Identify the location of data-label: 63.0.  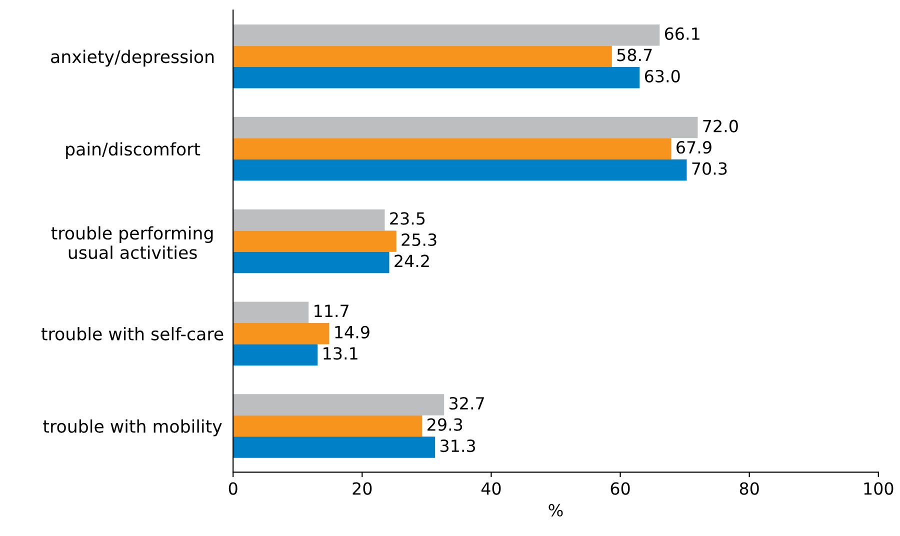
(662, 76).